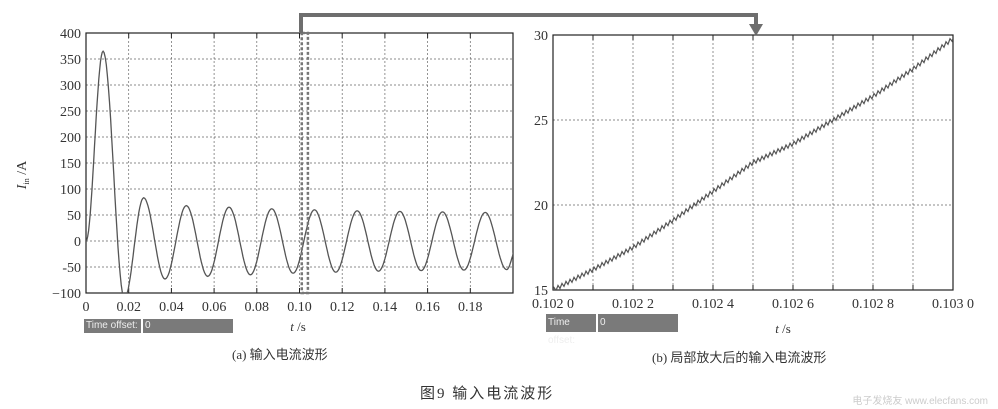 Image resolution: width=998 pixels, height=409 pixels. I want to click on arrow-line, so click(528, 23).